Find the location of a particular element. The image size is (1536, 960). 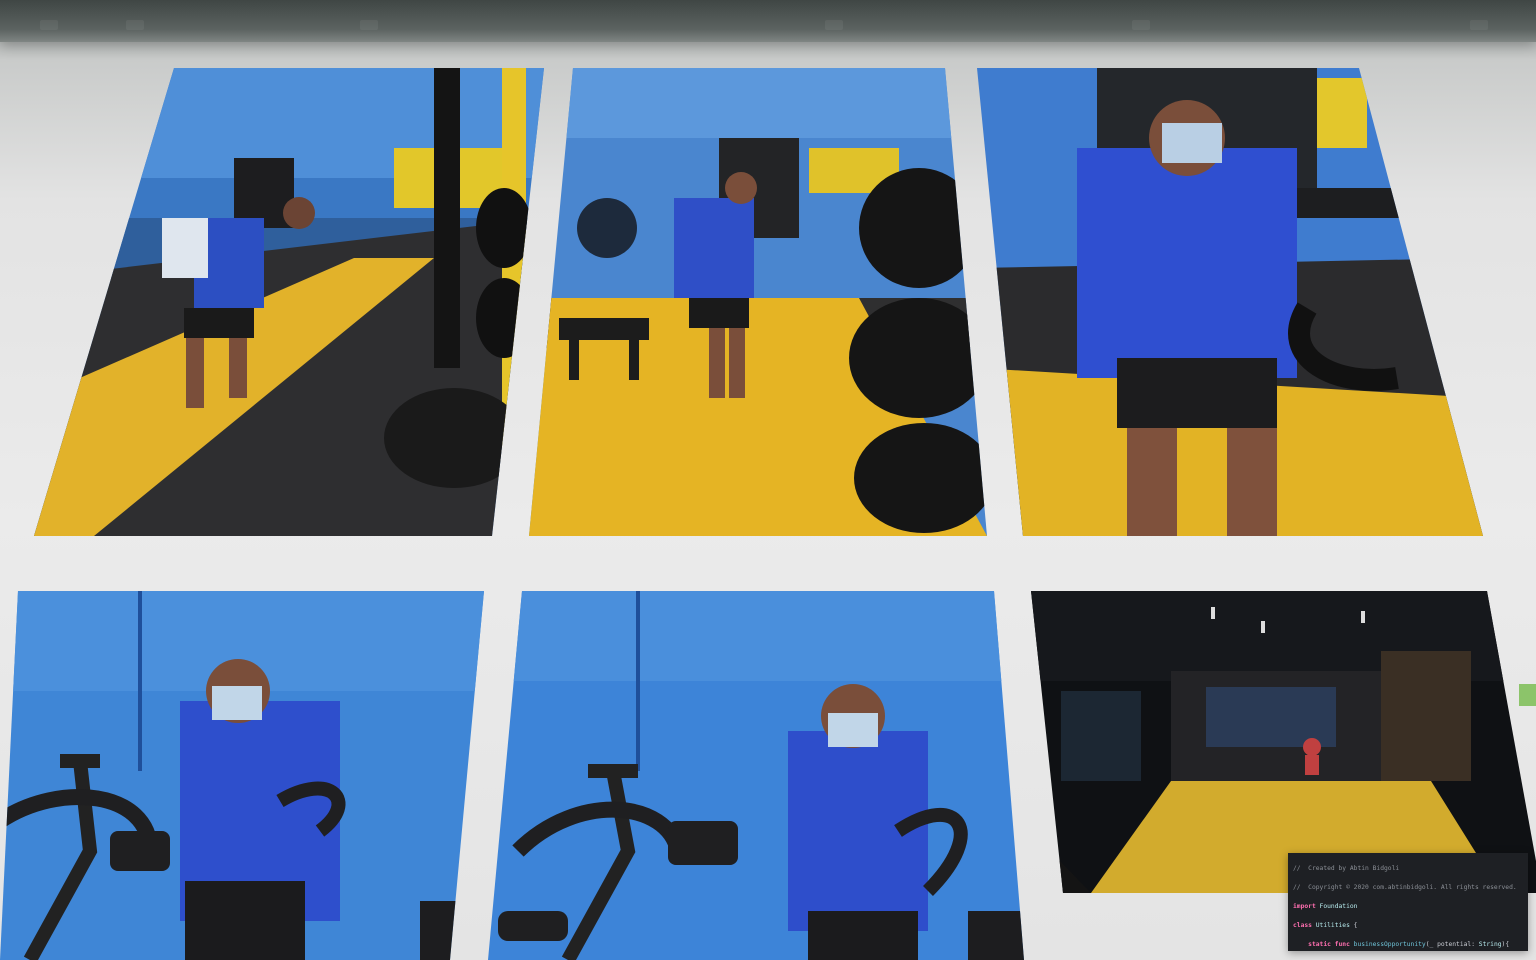

code-function: businessOpportunity is located at coordinates (1389, 944).